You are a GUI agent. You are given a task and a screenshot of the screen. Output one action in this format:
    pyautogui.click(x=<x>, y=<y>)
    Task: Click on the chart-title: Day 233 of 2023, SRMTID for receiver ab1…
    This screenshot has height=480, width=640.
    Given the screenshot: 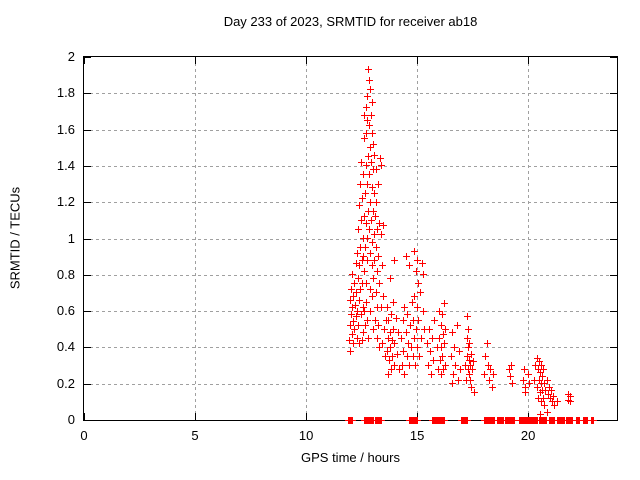 What is the action you would take?
    pyautogui.click(x=350, y=21)
    